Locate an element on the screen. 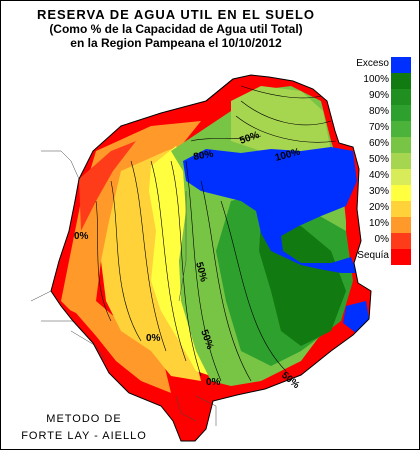 Image resolution: width=420 pixels, height=451 pixels. excess-zone-main is located at coordinates (270, 210).